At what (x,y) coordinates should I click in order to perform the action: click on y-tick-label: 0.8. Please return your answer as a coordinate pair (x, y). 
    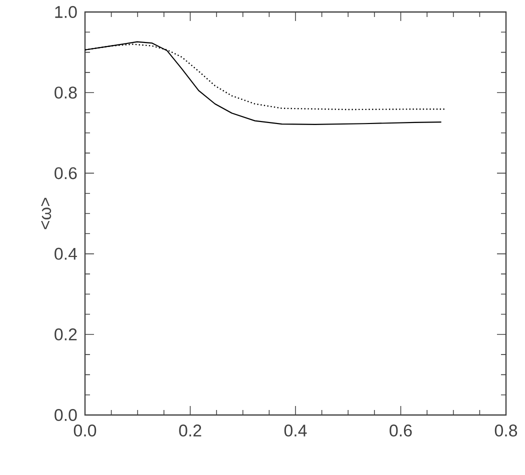
    Looking at the image, I should click on (65, 92).